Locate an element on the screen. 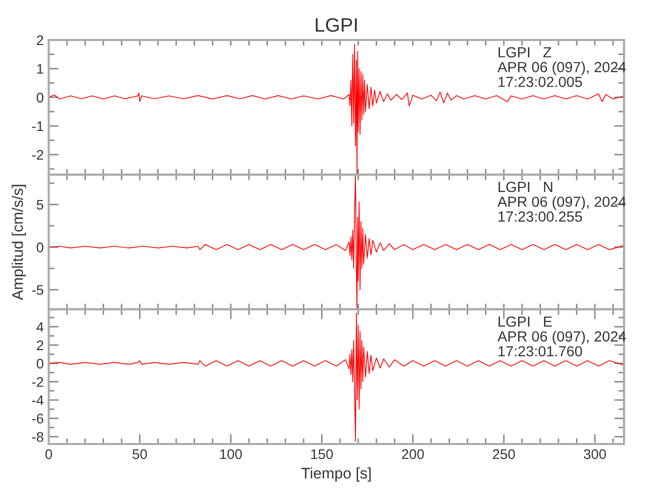 This screenshot has width=650, height=500. y-tick-label: -4 is located at coordinates (38, 401).